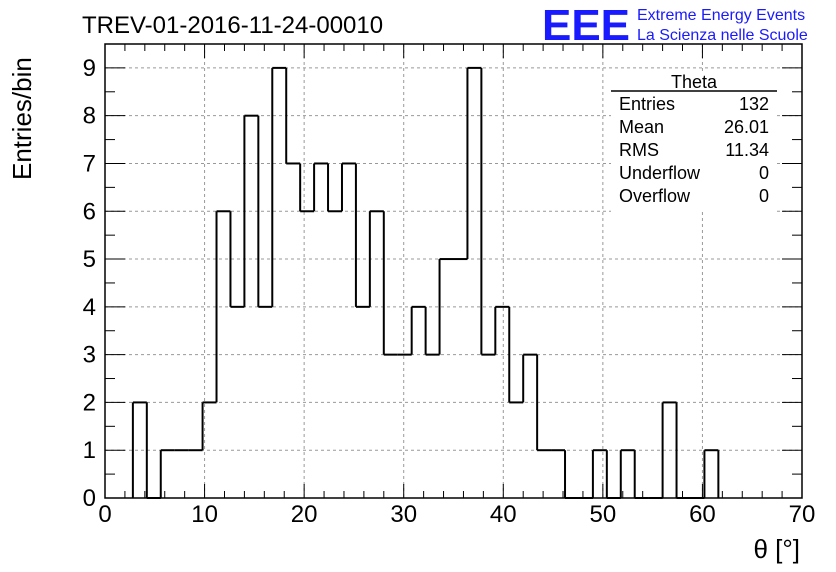  Describe the element at coordinates (104, 514) in the screenshot. I see `x-tick-label: 0` at that location.